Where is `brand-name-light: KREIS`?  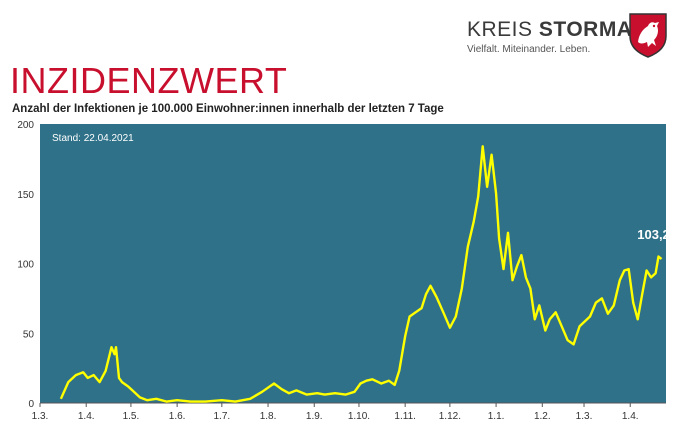
brand-name-light: KREIS is located at coordinates (503, 29).